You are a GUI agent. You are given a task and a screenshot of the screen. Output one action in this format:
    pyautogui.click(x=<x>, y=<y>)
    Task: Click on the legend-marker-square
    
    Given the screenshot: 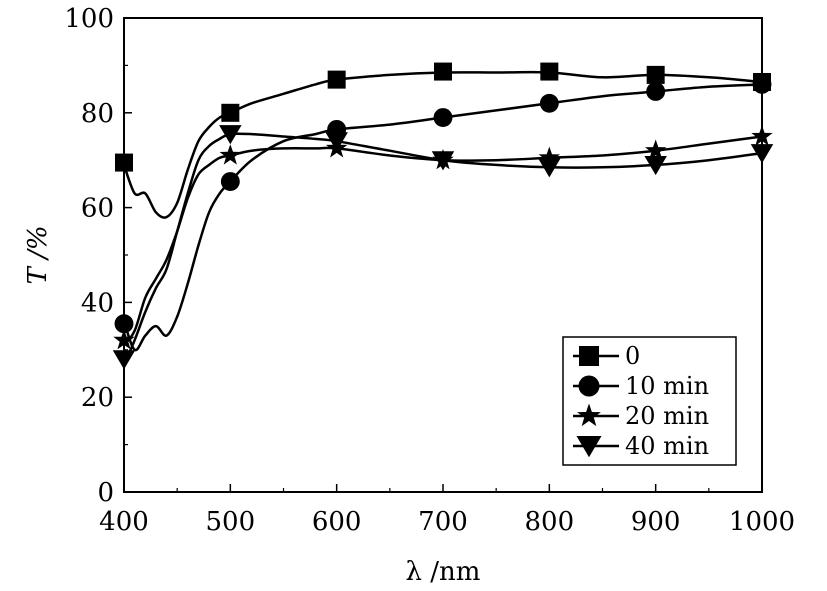 What is the action you would take?
    pyautogui.click(x=589, y=356)
    